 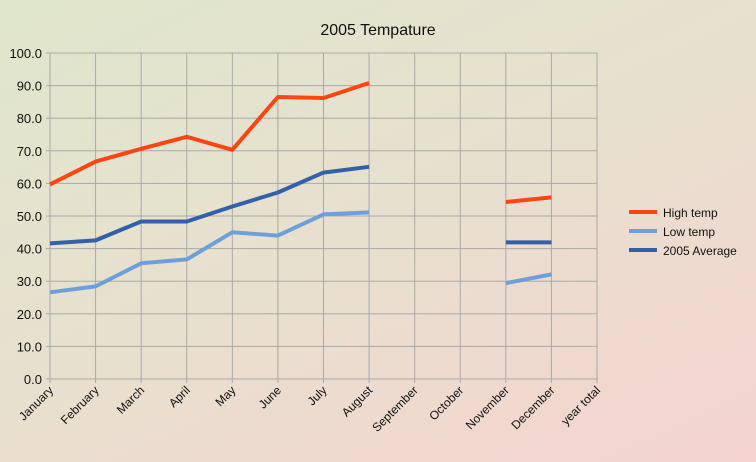 I want to click on x-tick-label: July, so click(x=317, y=395).